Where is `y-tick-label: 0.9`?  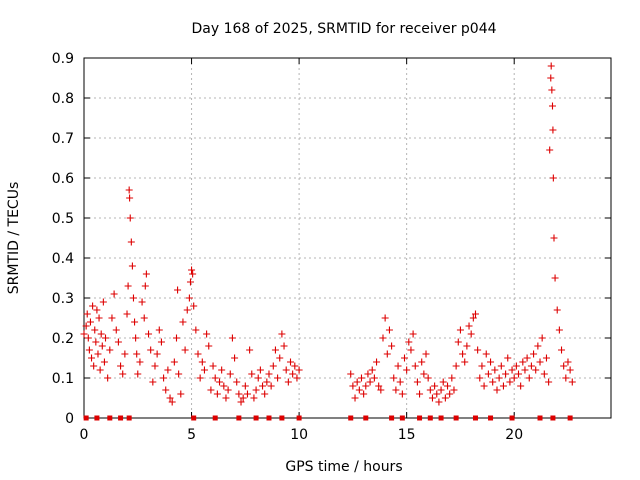 y-tick-label: 0.9 is located at coordinates (63, 59).